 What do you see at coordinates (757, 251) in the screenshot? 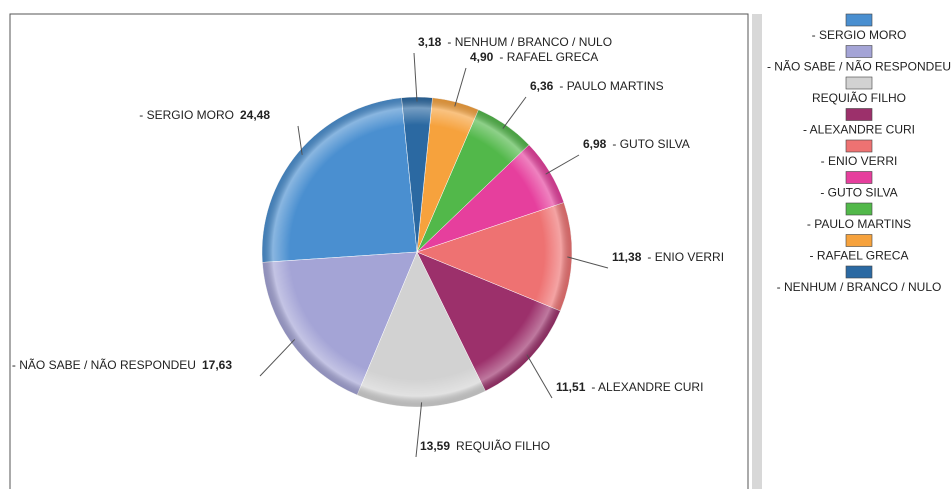
I see `frame-shadow` at bounding box center [757, 251].